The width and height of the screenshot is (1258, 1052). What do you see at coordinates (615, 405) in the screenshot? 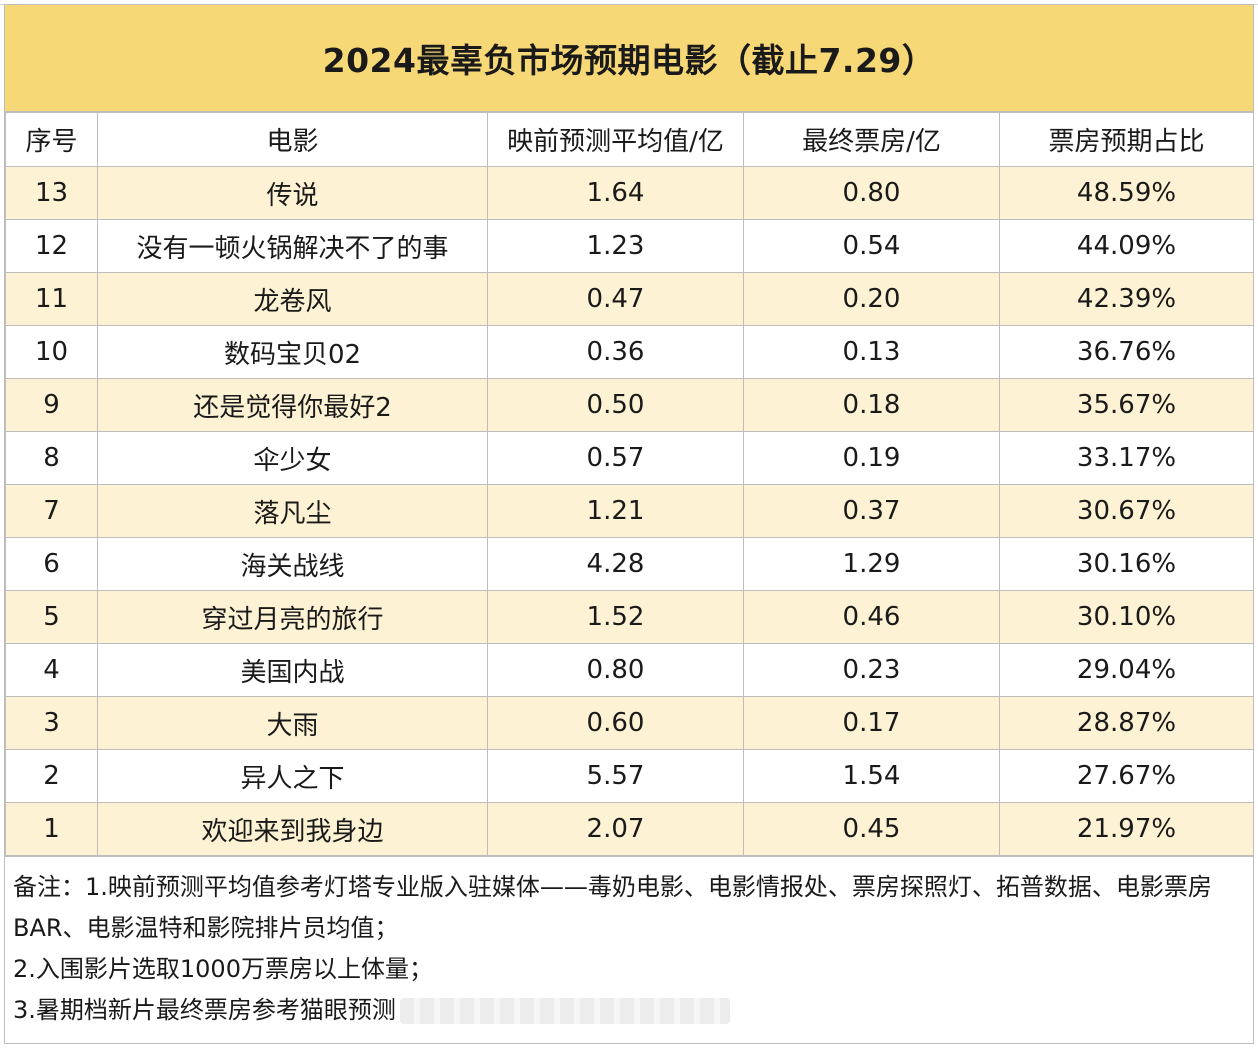
I see `cell-predicted: 0.50` at bounding box center [615, 405].